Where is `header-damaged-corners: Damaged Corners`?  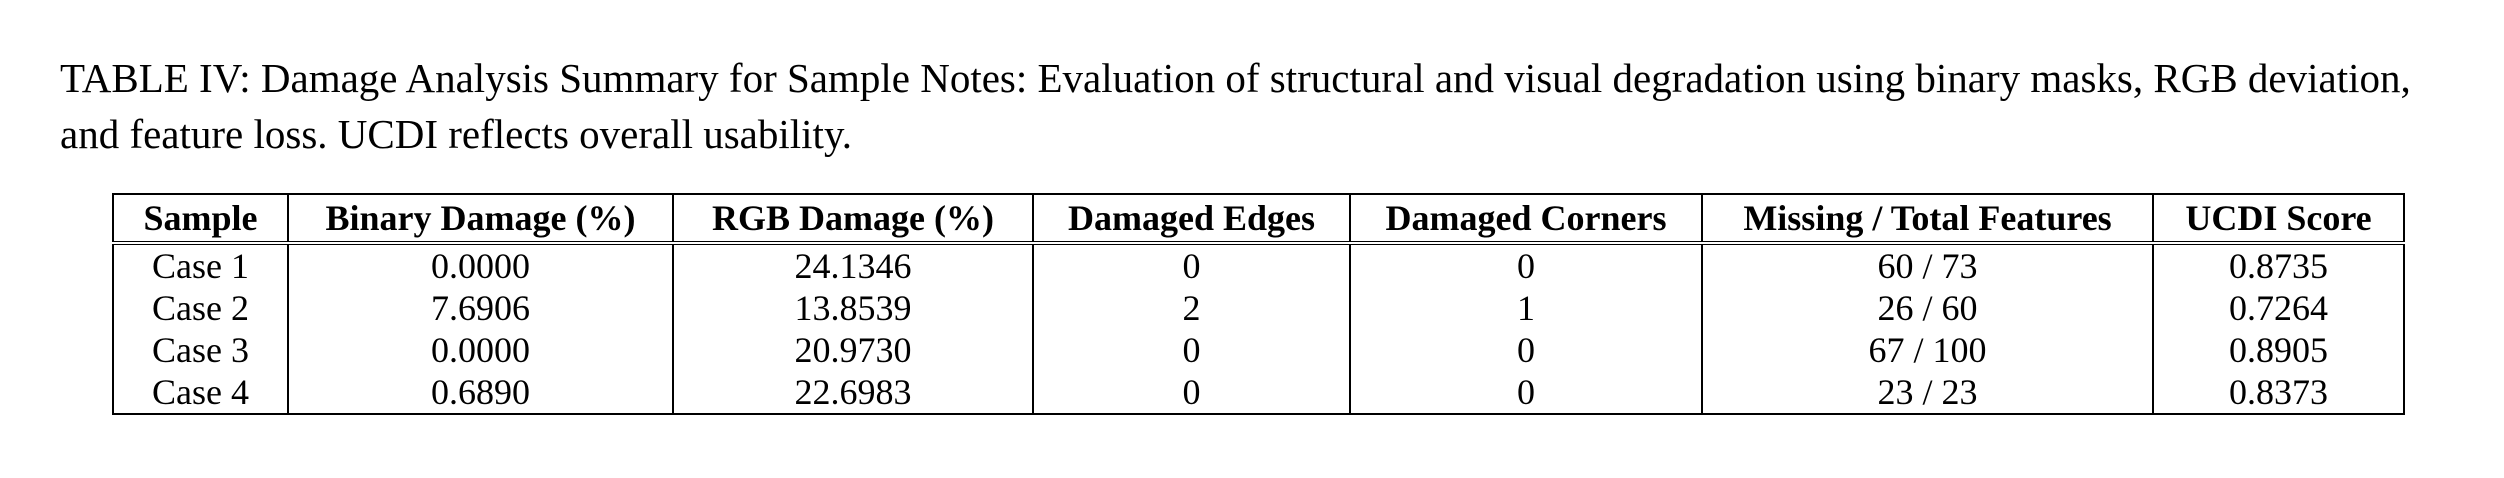 header-damaged-corners: Damaged Corners is located at coordinates (1526, 219).